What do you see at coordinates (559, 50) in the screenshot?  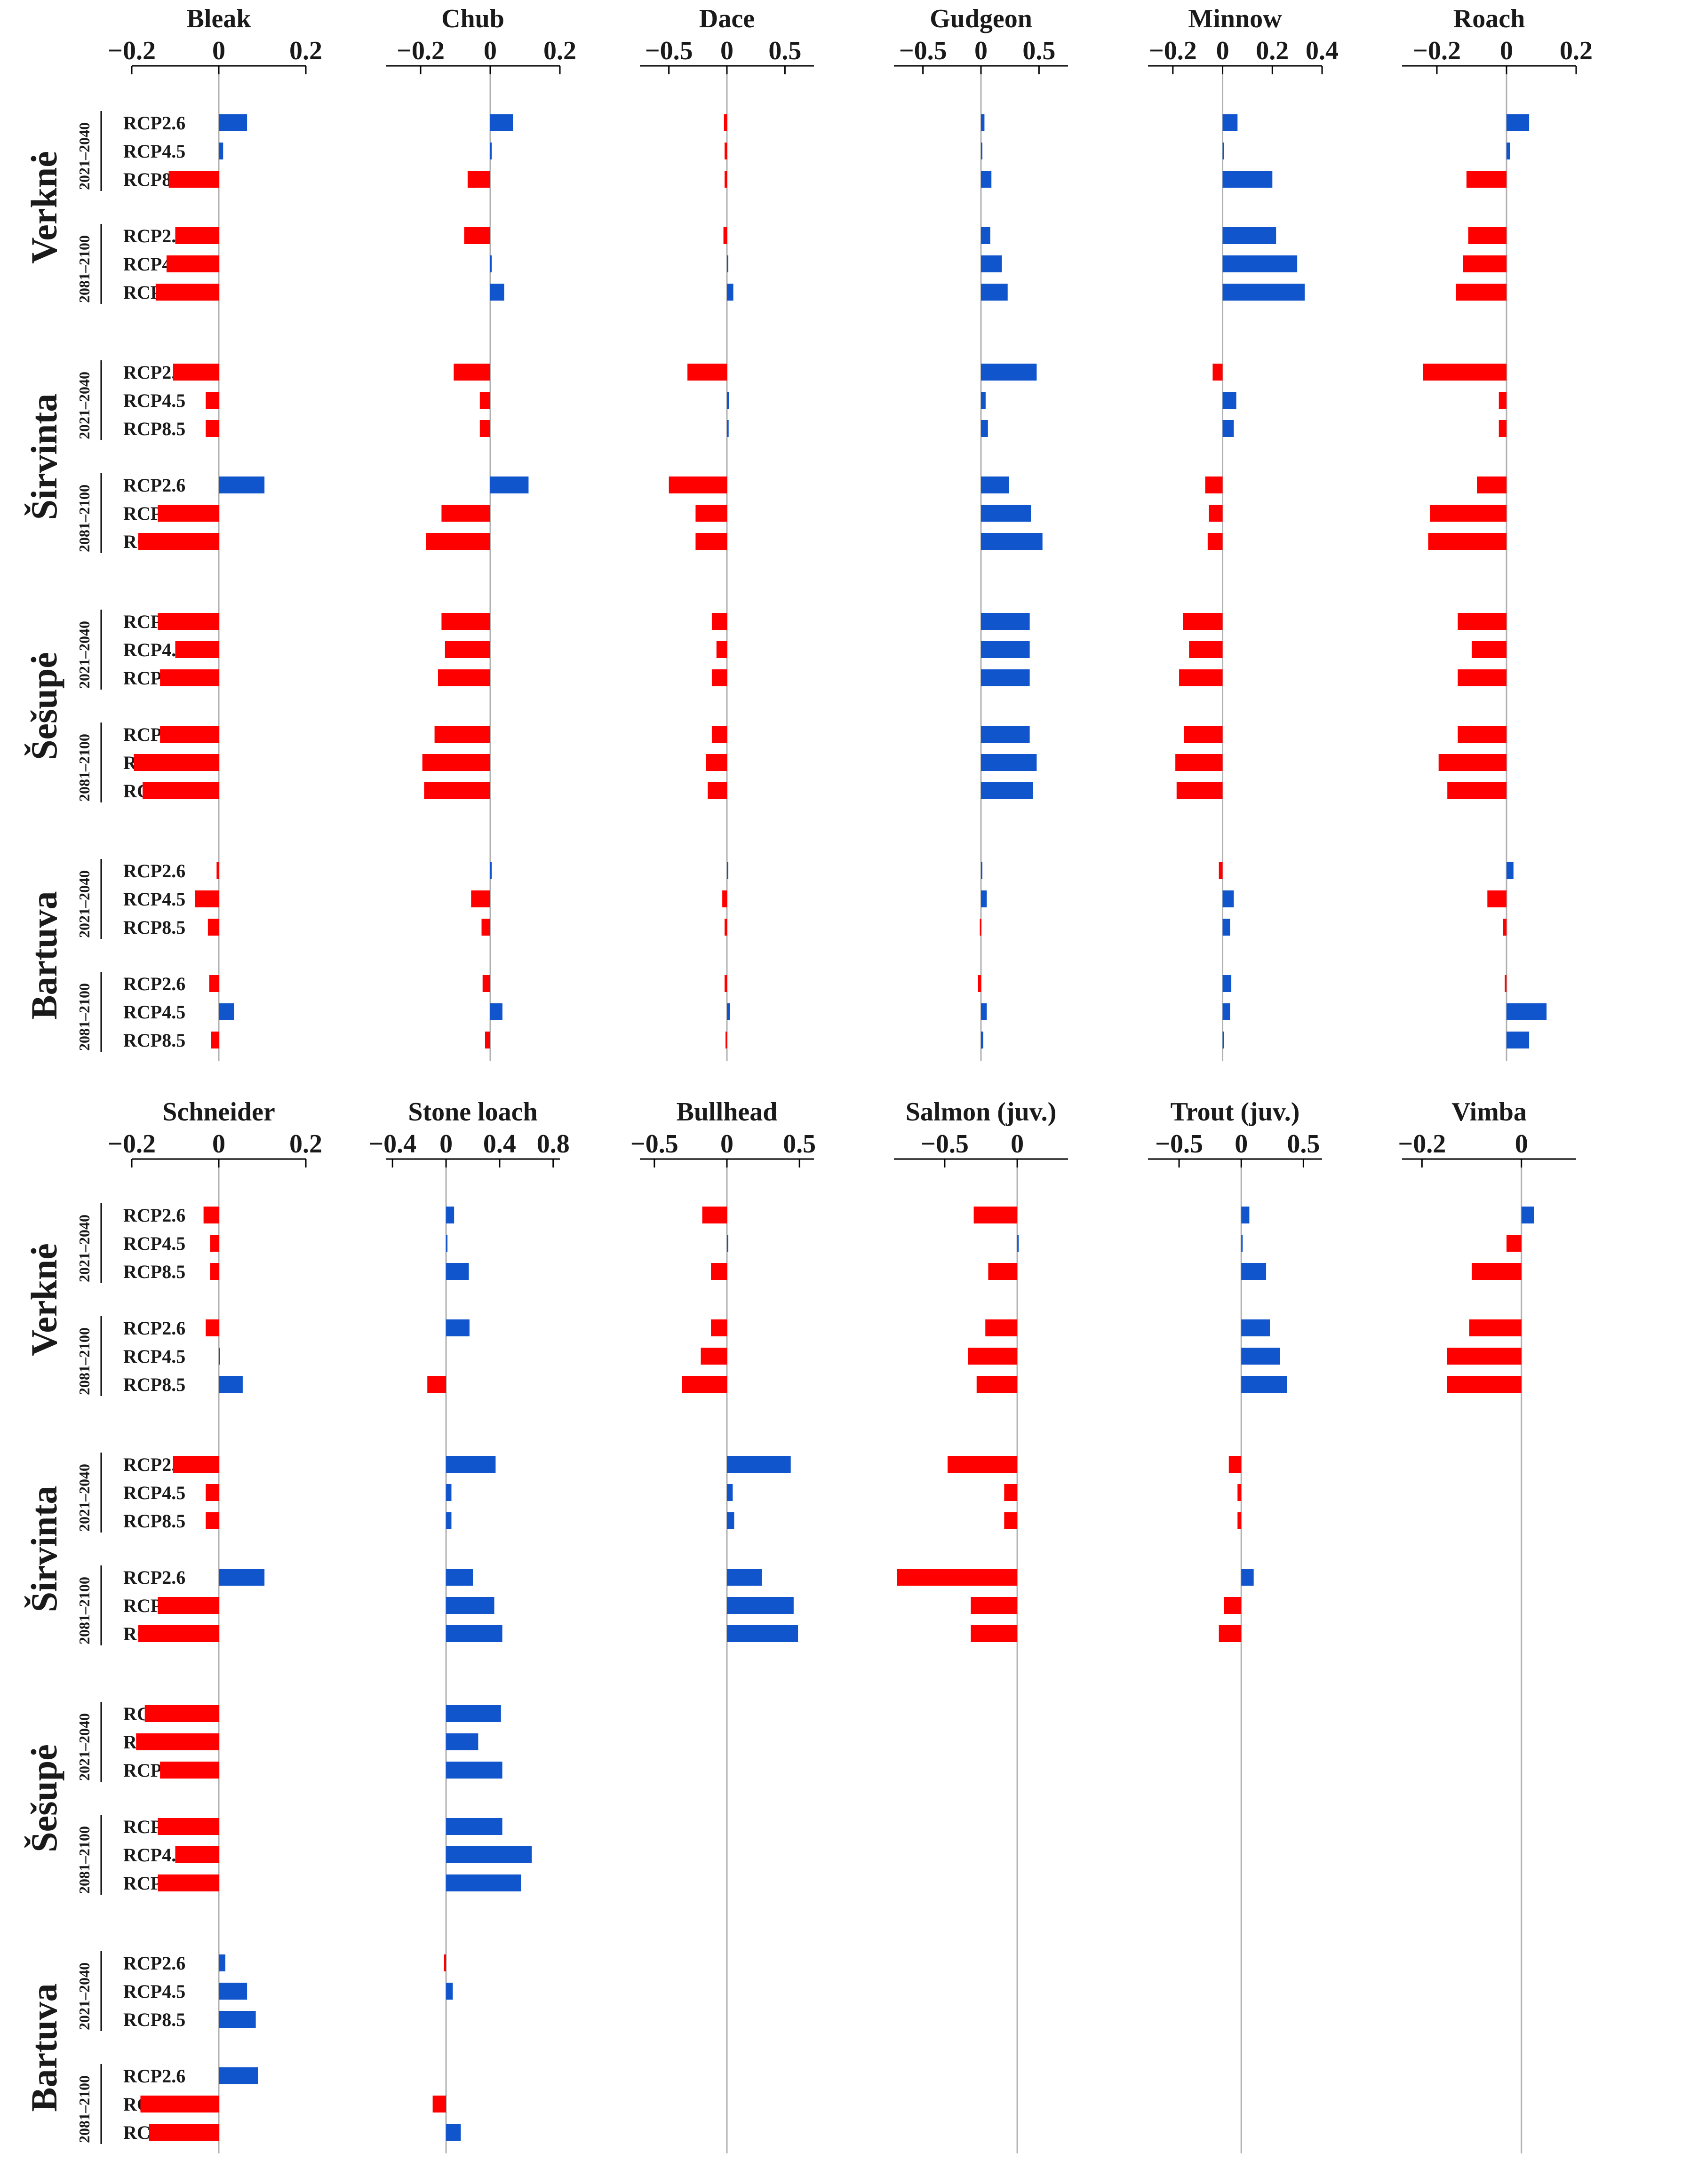 I see `chub-tick-label: 0.2` at bounding box center [559, 50].